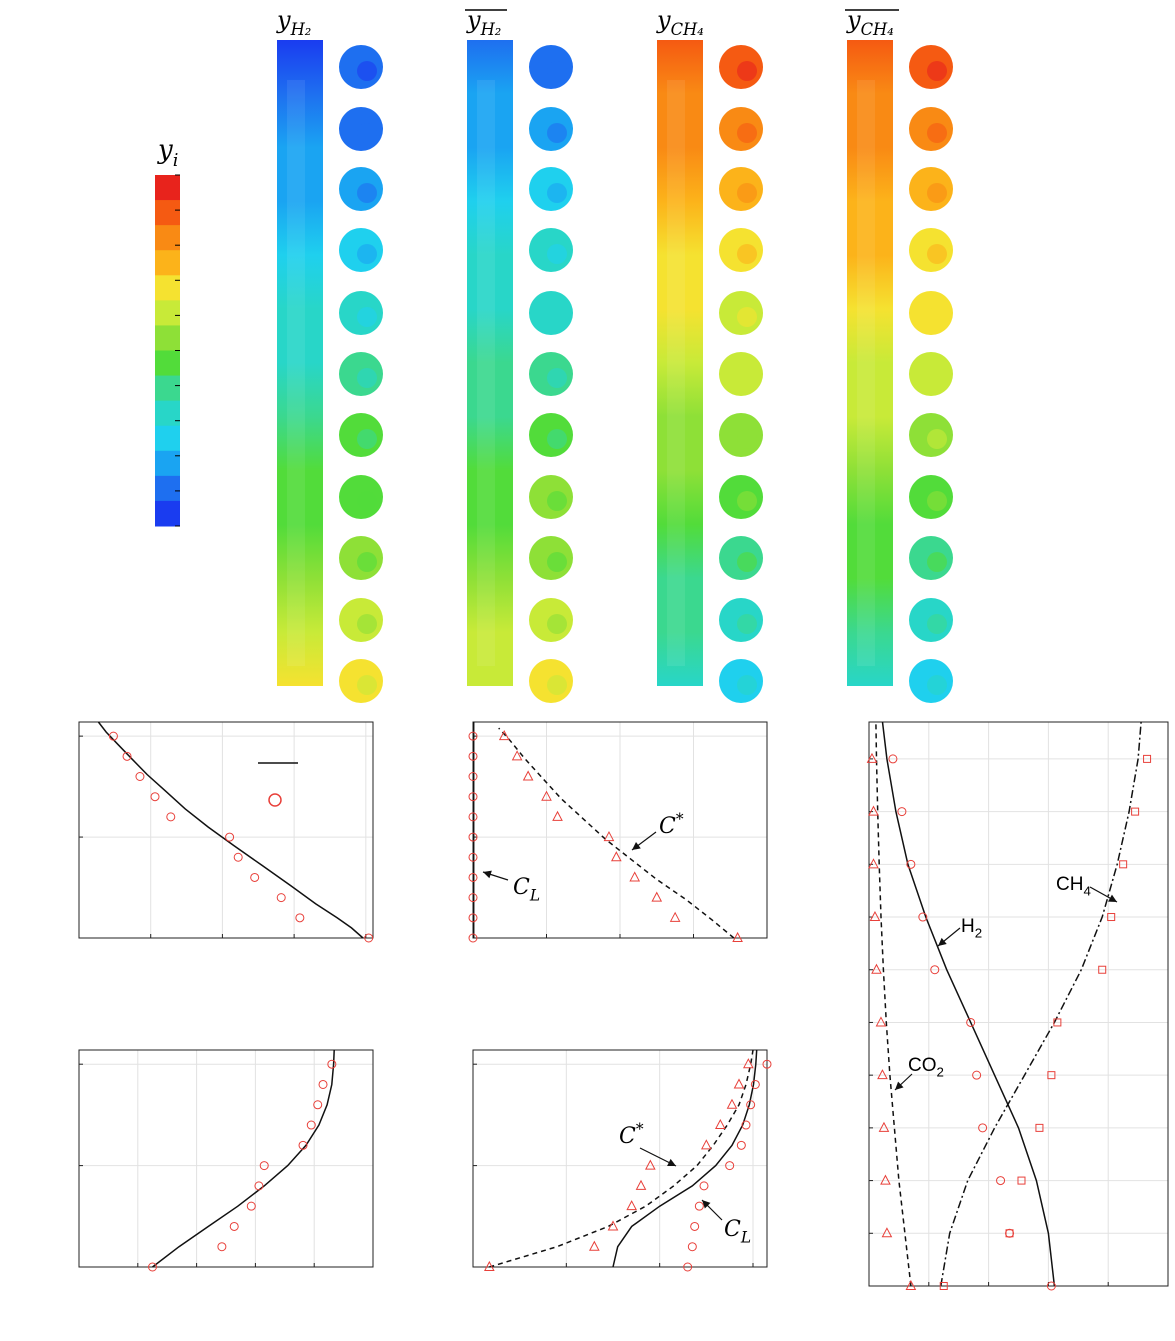 This screenshot has height=1341, width=1175. Describe the element at coordinates (619, 1164) in the screenshot. I see `series-c-cfd` at that location.